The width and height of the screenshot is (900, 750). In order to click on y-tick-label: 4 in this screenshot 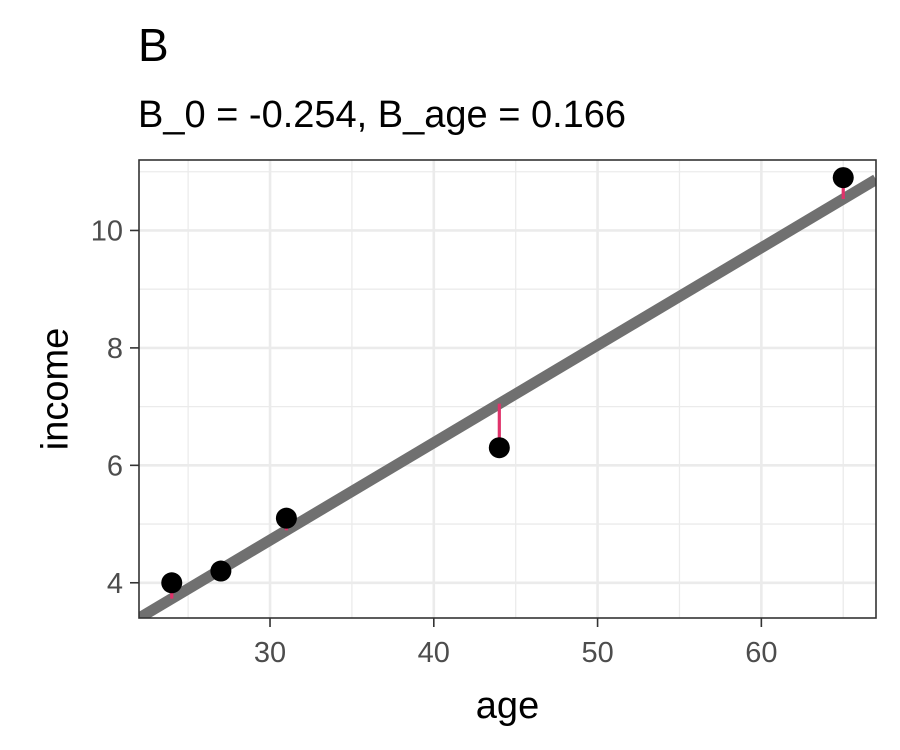, I will do `click(115, 584)`.